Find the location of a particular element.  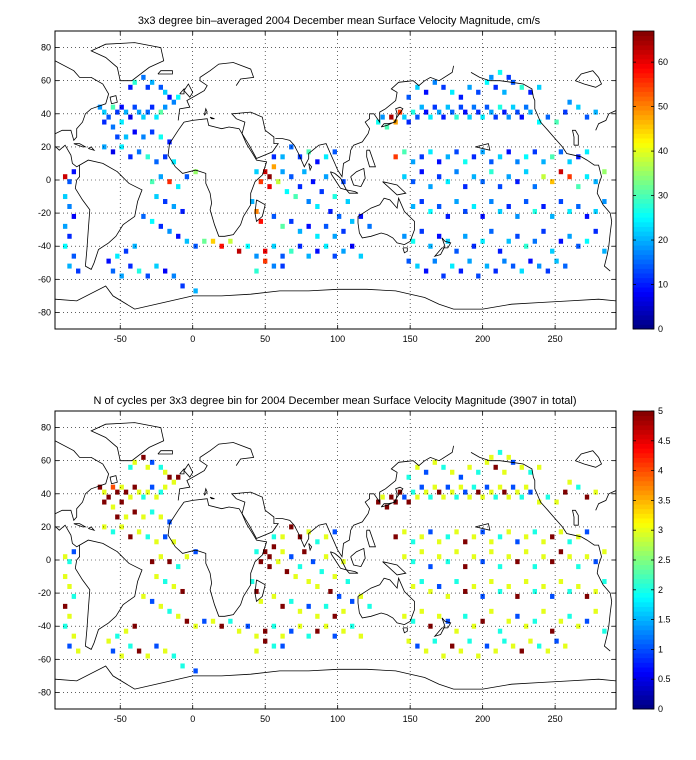

x-tick-label: 150 is located at coordinates (410, 339).